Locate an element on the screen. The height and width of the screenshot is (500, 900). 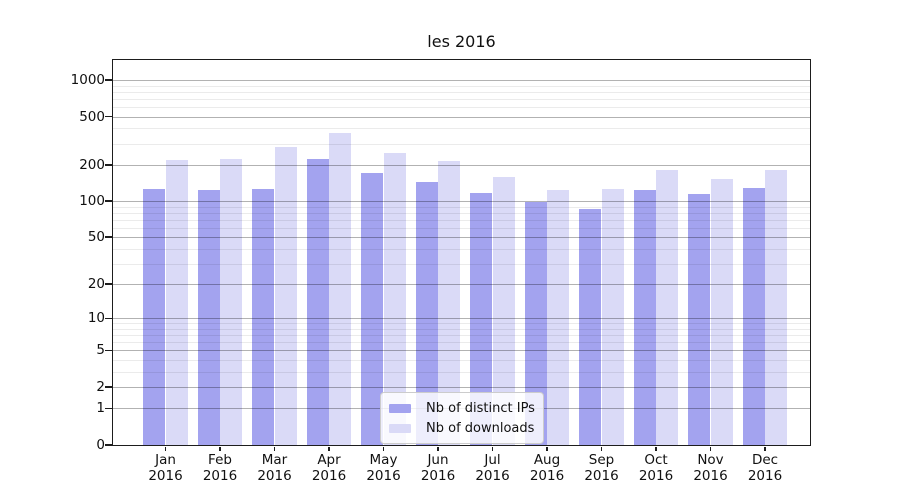
legend-item-distinct-ips: Nb of distinct IPs is located at coordinates (462, 408).